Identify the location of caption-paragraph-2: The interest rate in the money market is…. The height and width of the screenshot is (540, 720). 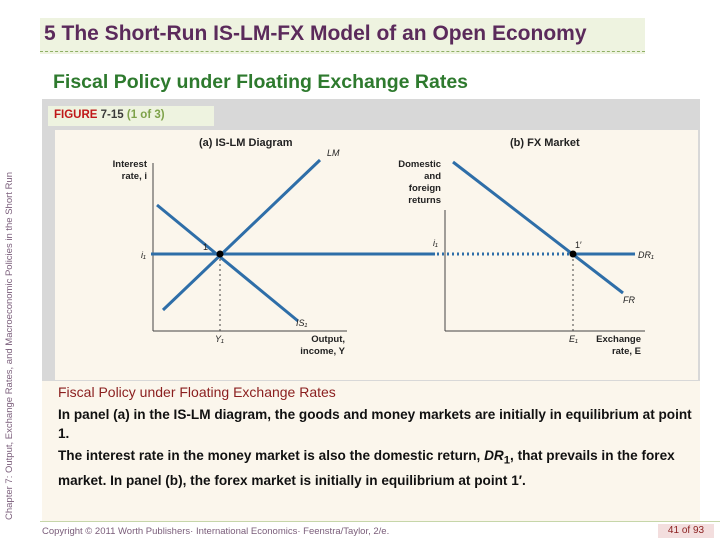
(376, 468).